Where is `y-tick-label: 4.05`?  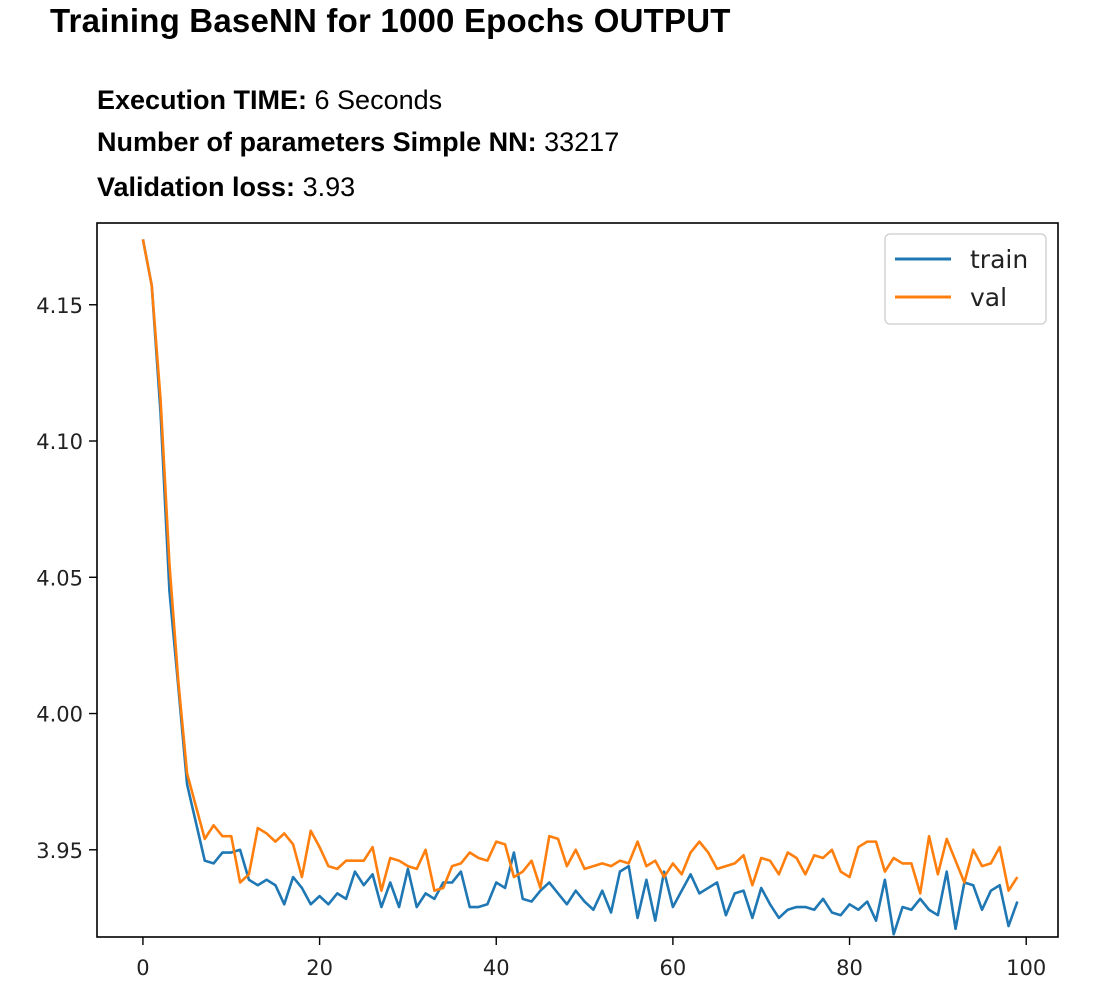 y-tick-label: 4.05 is located at coordinates (59, 578).